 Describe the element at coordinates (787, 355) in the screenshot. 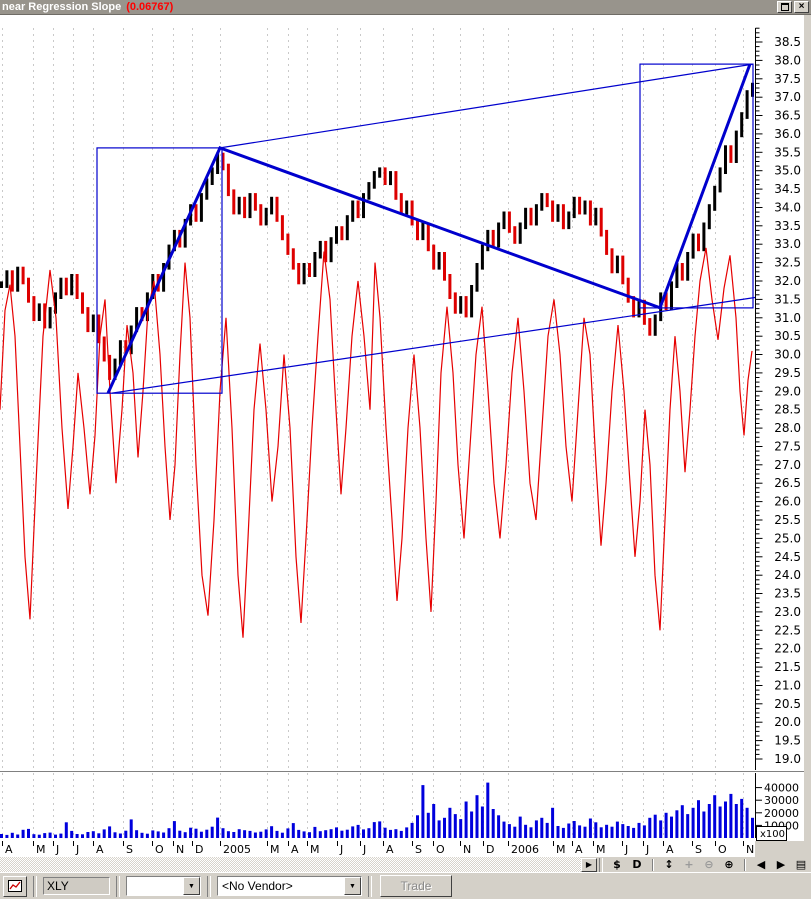

I see `svg-text: 30.0` at that location.